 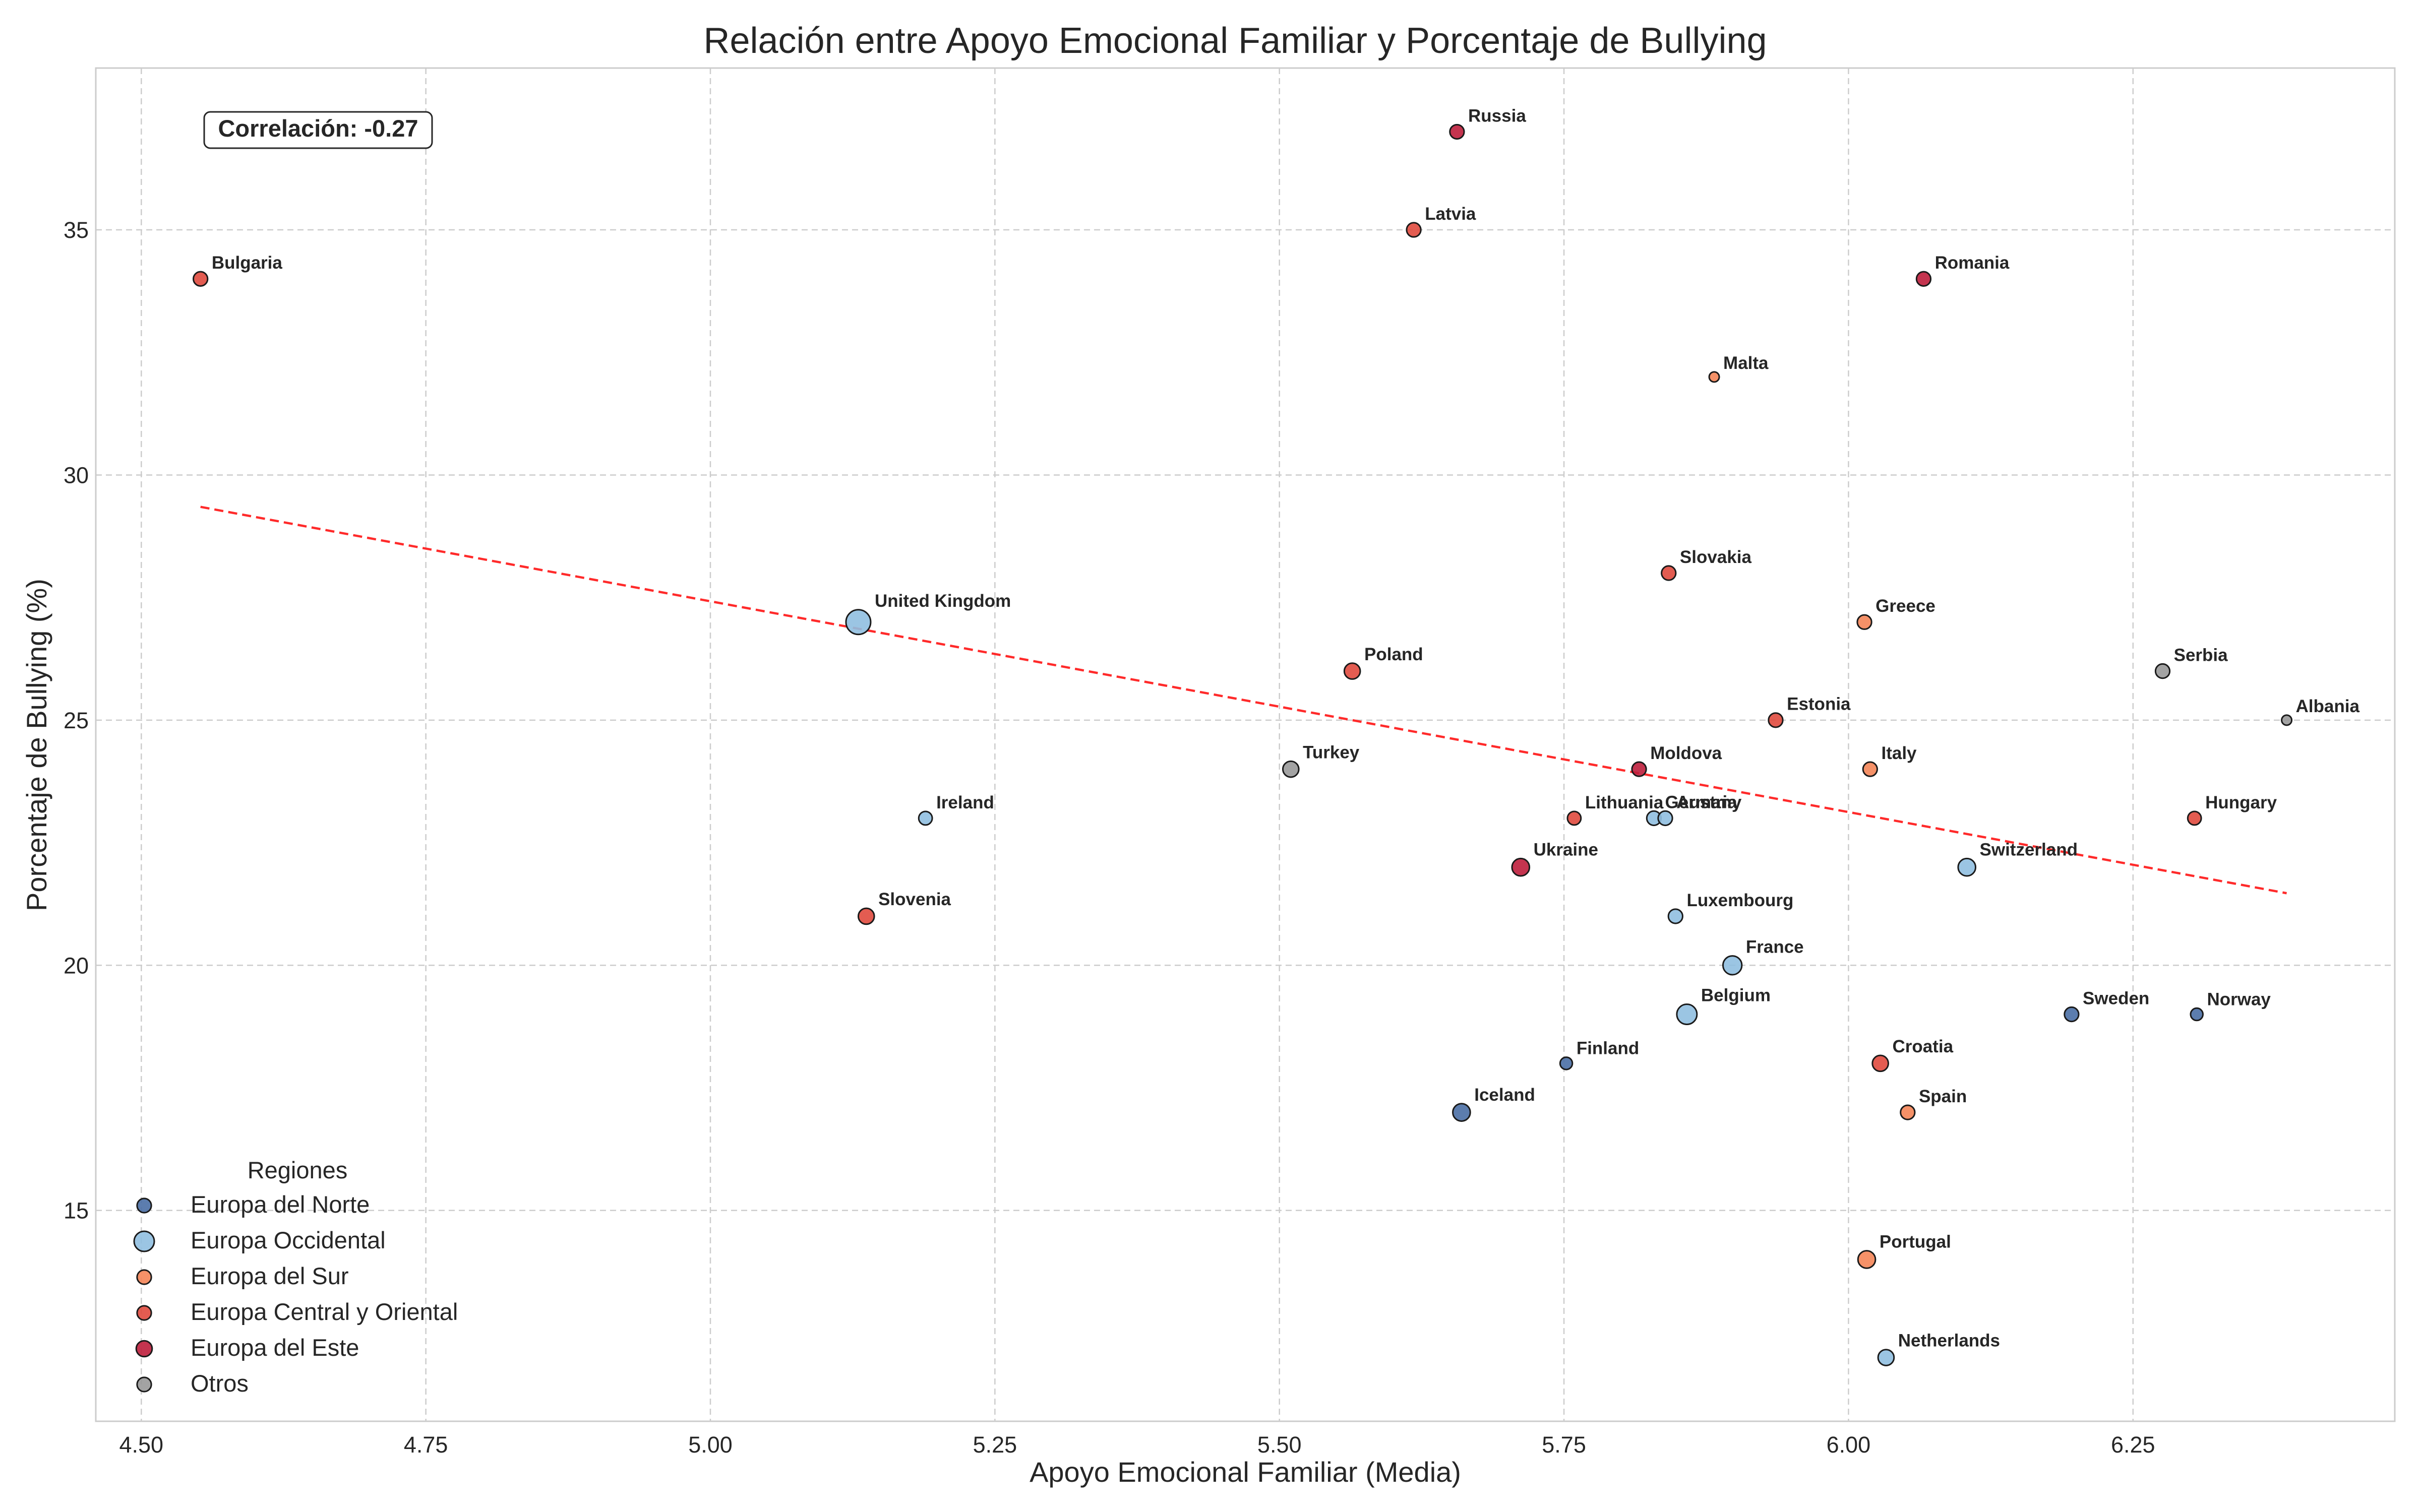 I want to click on point-label: United Kingdom, so click(x=943, y=601).